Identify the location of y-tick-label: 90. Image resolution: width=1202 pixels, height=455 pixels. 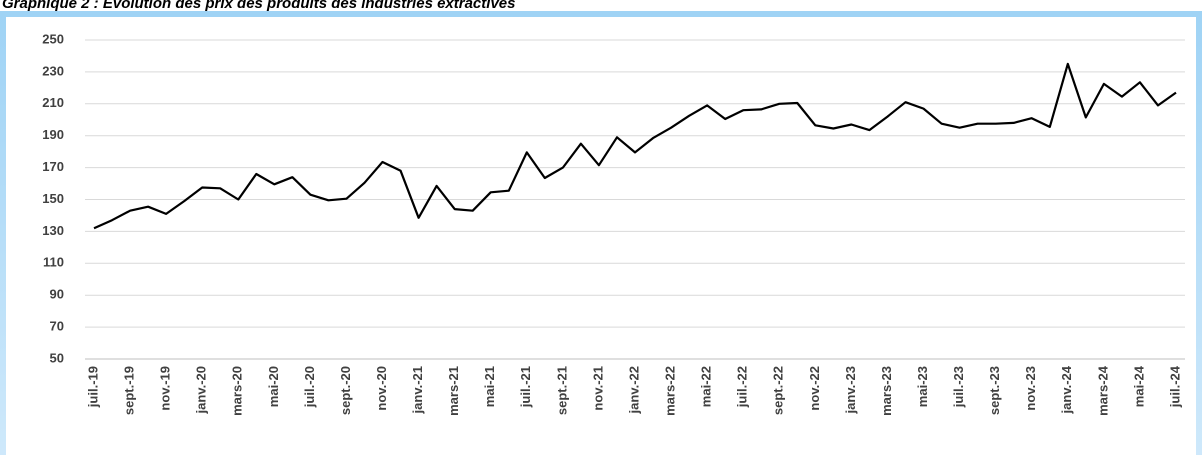
(57, 294).